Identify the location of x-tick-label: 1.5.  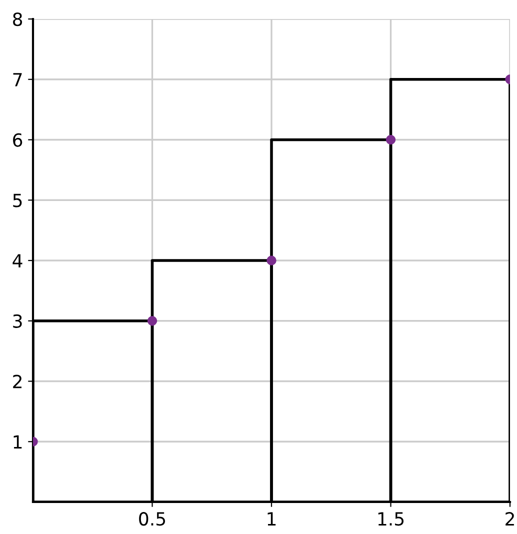
(391, 519).